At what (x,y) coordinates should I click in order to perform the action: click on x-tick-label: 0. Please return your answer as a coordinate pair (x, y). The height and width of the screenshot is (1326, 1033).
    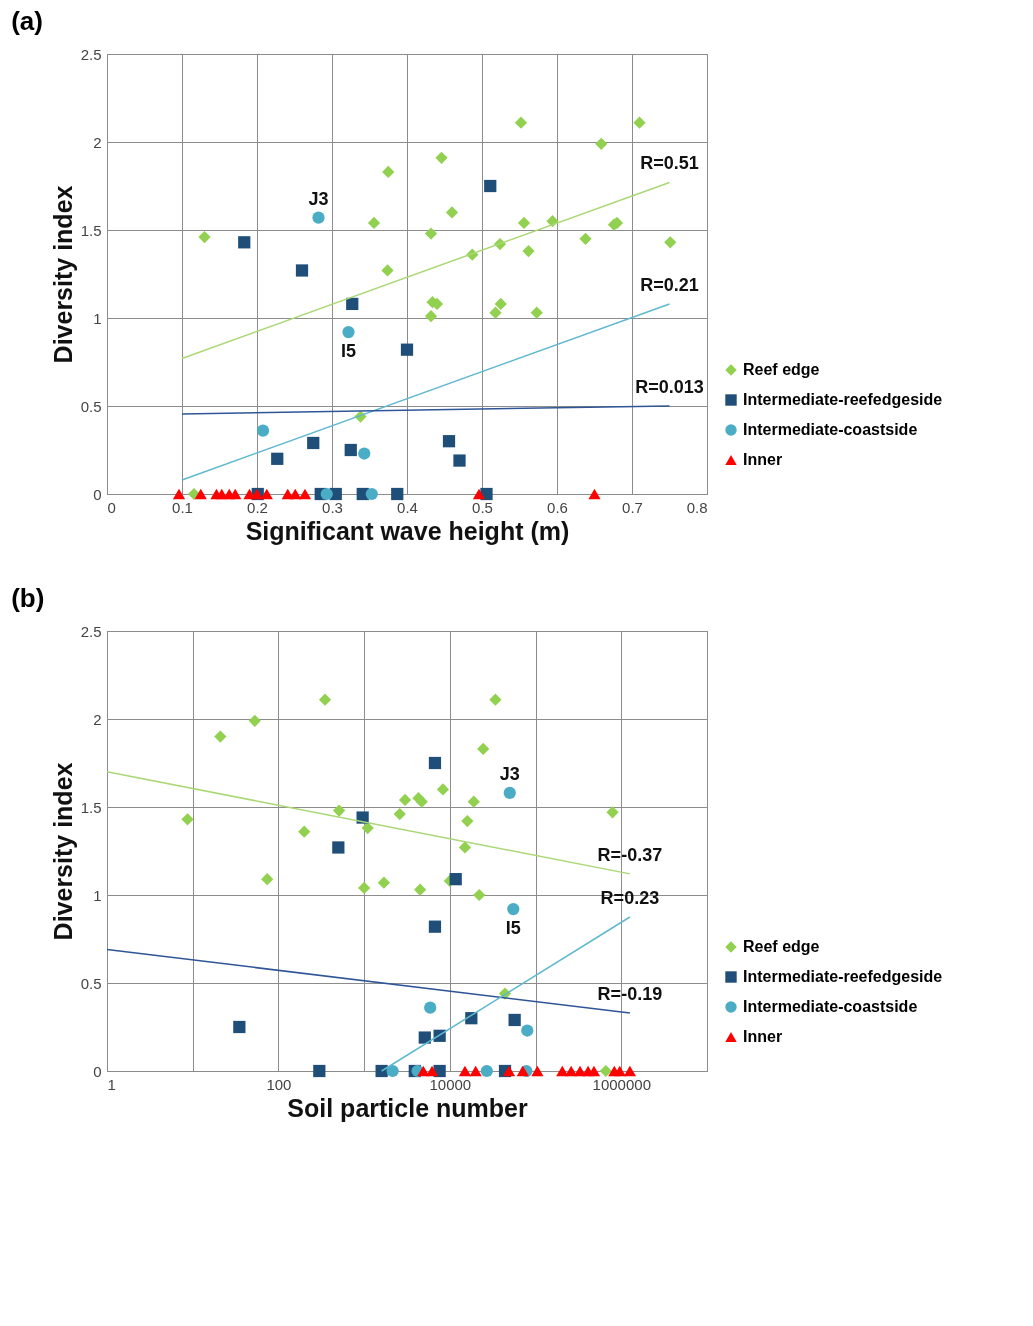
    Looking at the image, I should click on (111, 507).